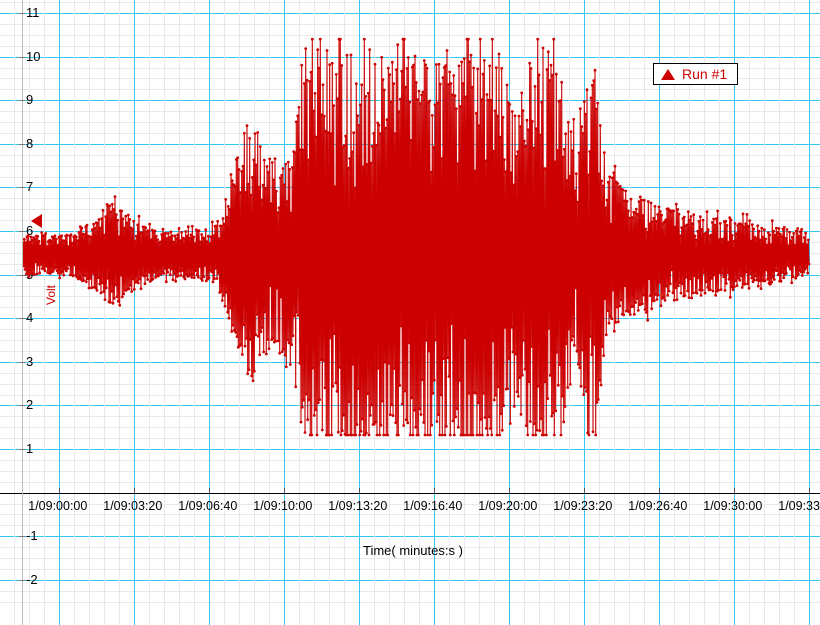  What do you see at coordinates (32, 579) in the screenshot?
I see `y-axis-tick-label: -2` at bounding box center [32, 579].